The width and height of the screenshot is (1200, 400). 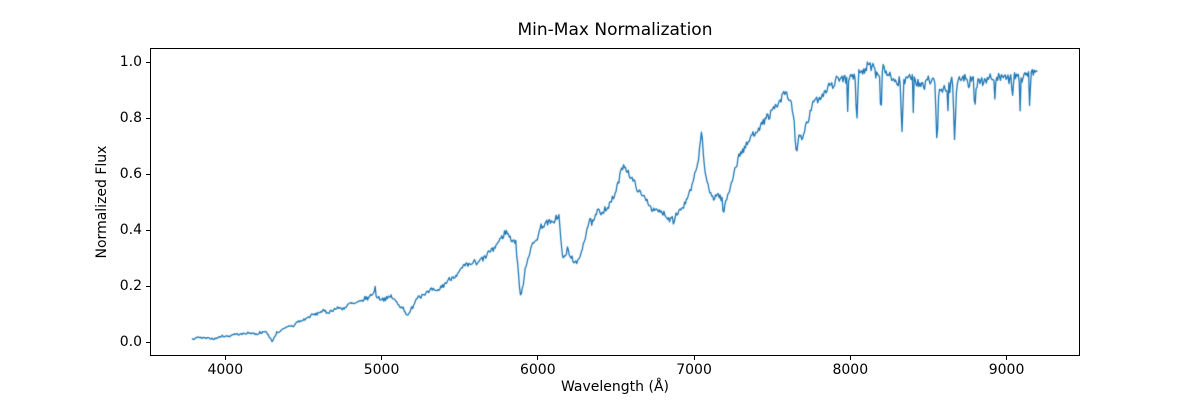 I want to click on x-tick-label: 7000, so click(x=694, y=370).